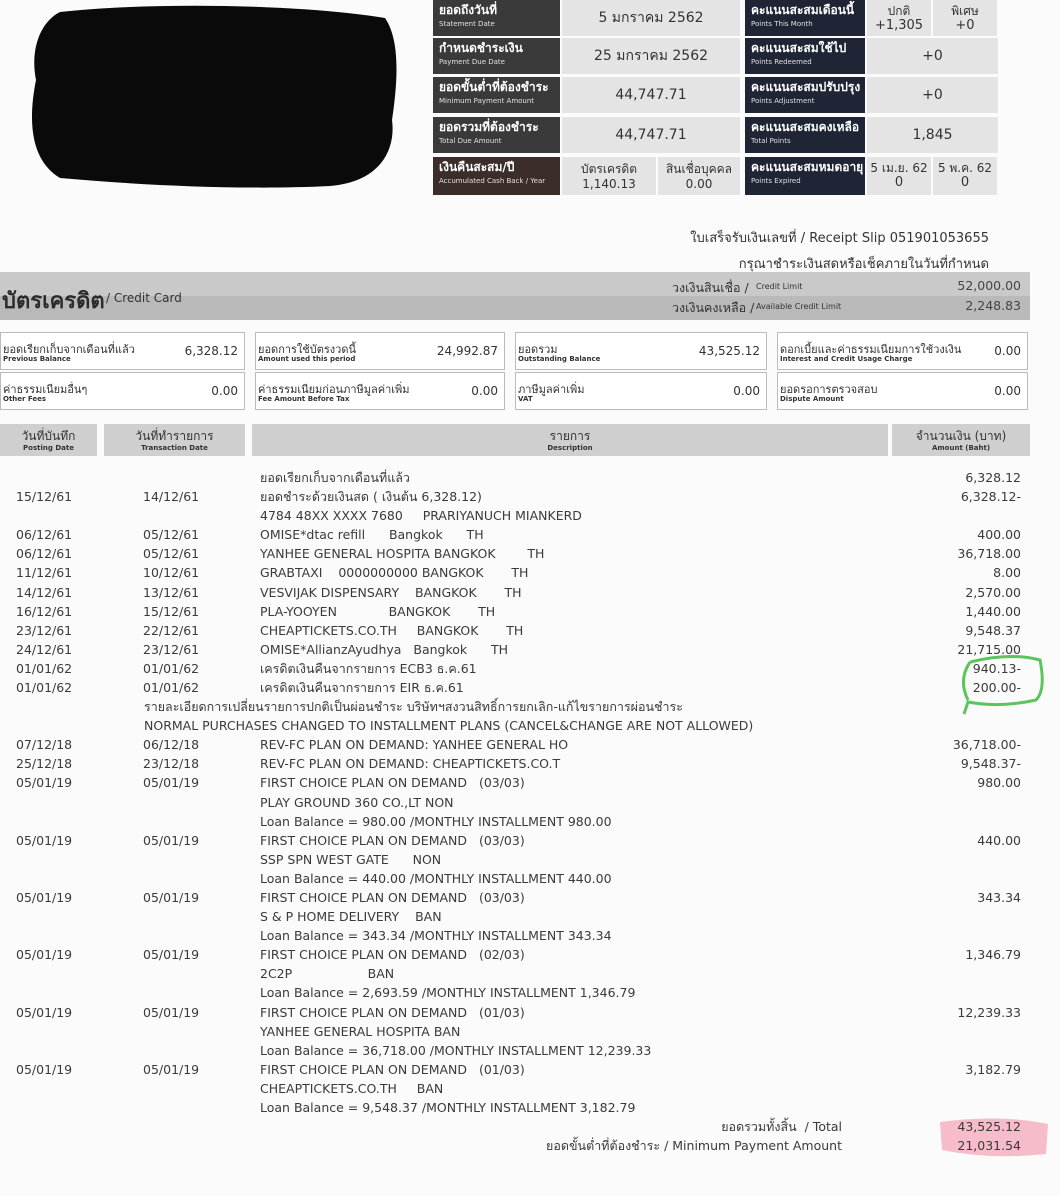 This screenshot has width=1060, height=1196. I want to click on transaction-date: 14/12/61, so click(171, 497).